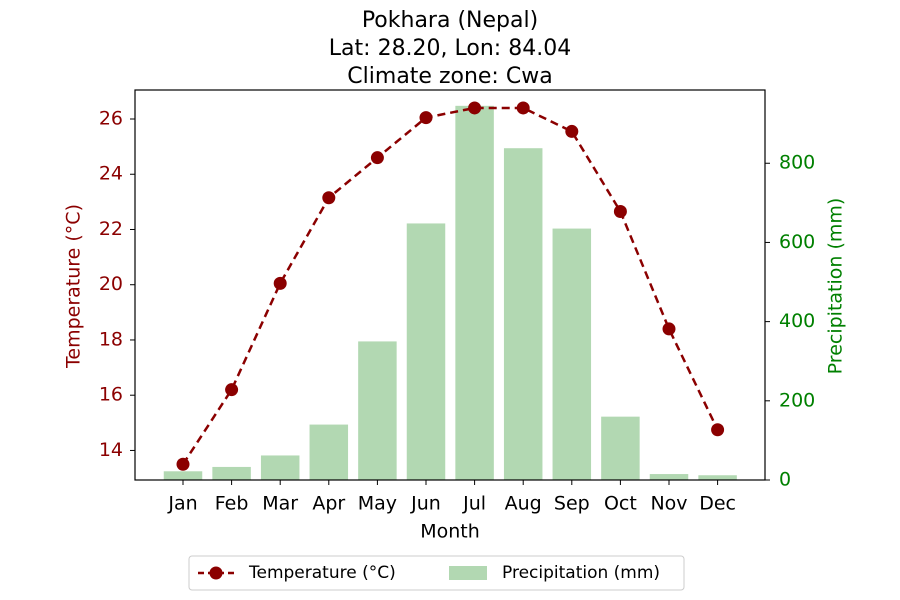  I want to click on legend-precipitation-label: Precipitation (mm), so click(581, 573).